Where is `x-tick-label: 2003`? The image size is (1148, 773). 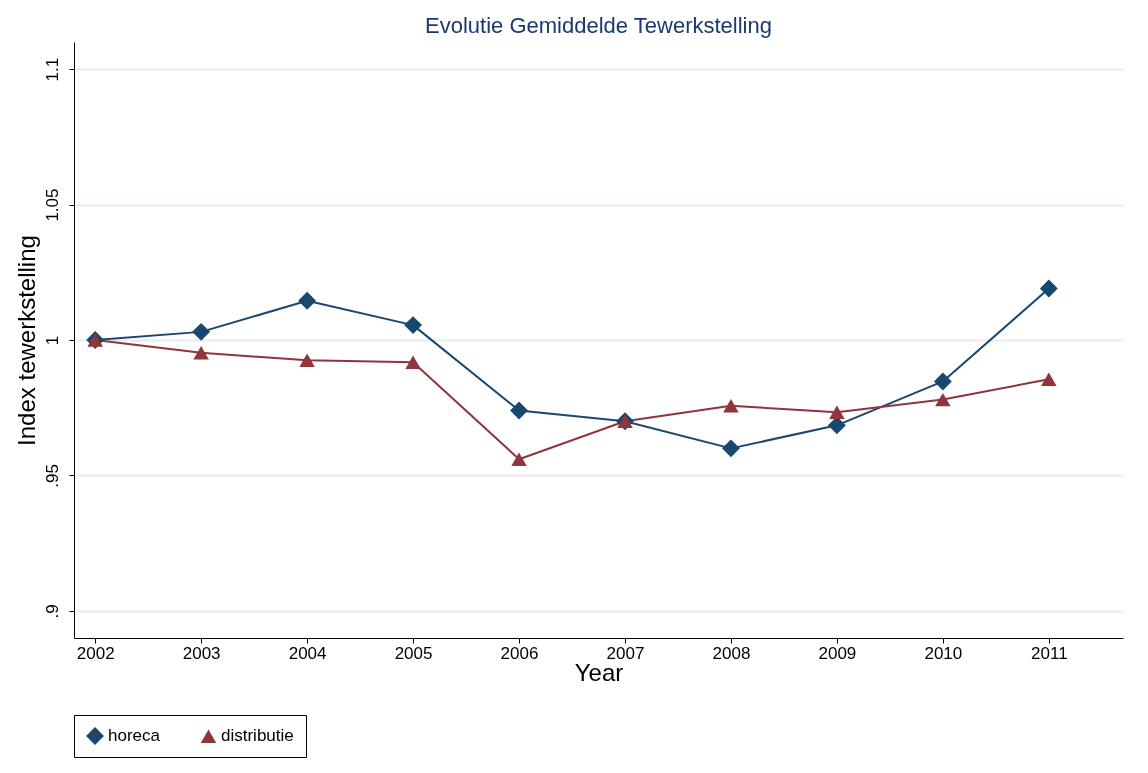
x-tick-label: 2003 is located at coordinates (201, 653).